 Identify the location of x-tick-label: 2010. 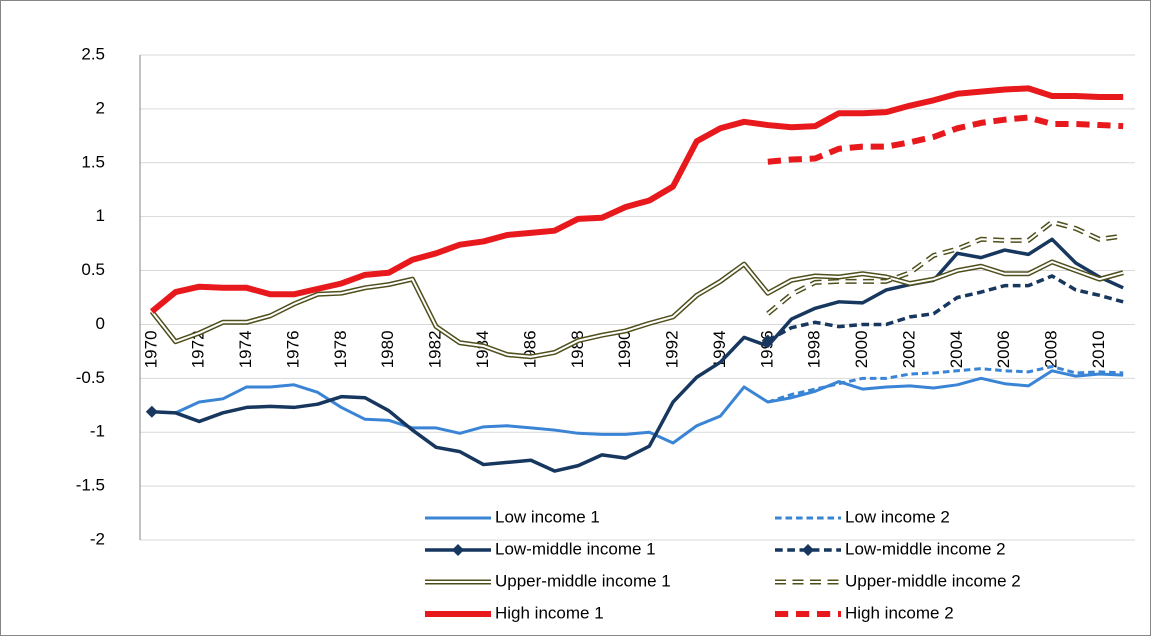
(1098, 349).